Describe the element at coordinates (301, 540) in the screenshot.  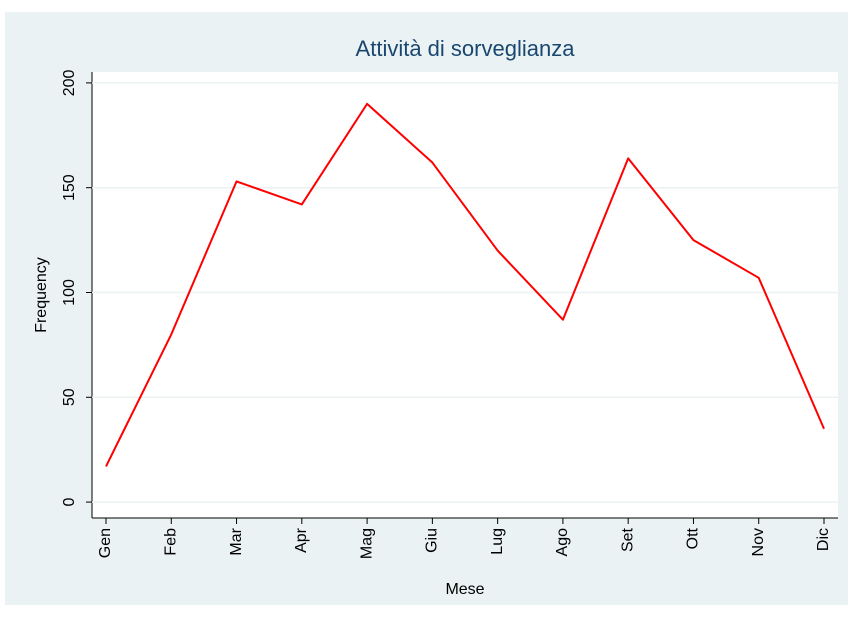
I see `x-tick-label: Apr` at that location.